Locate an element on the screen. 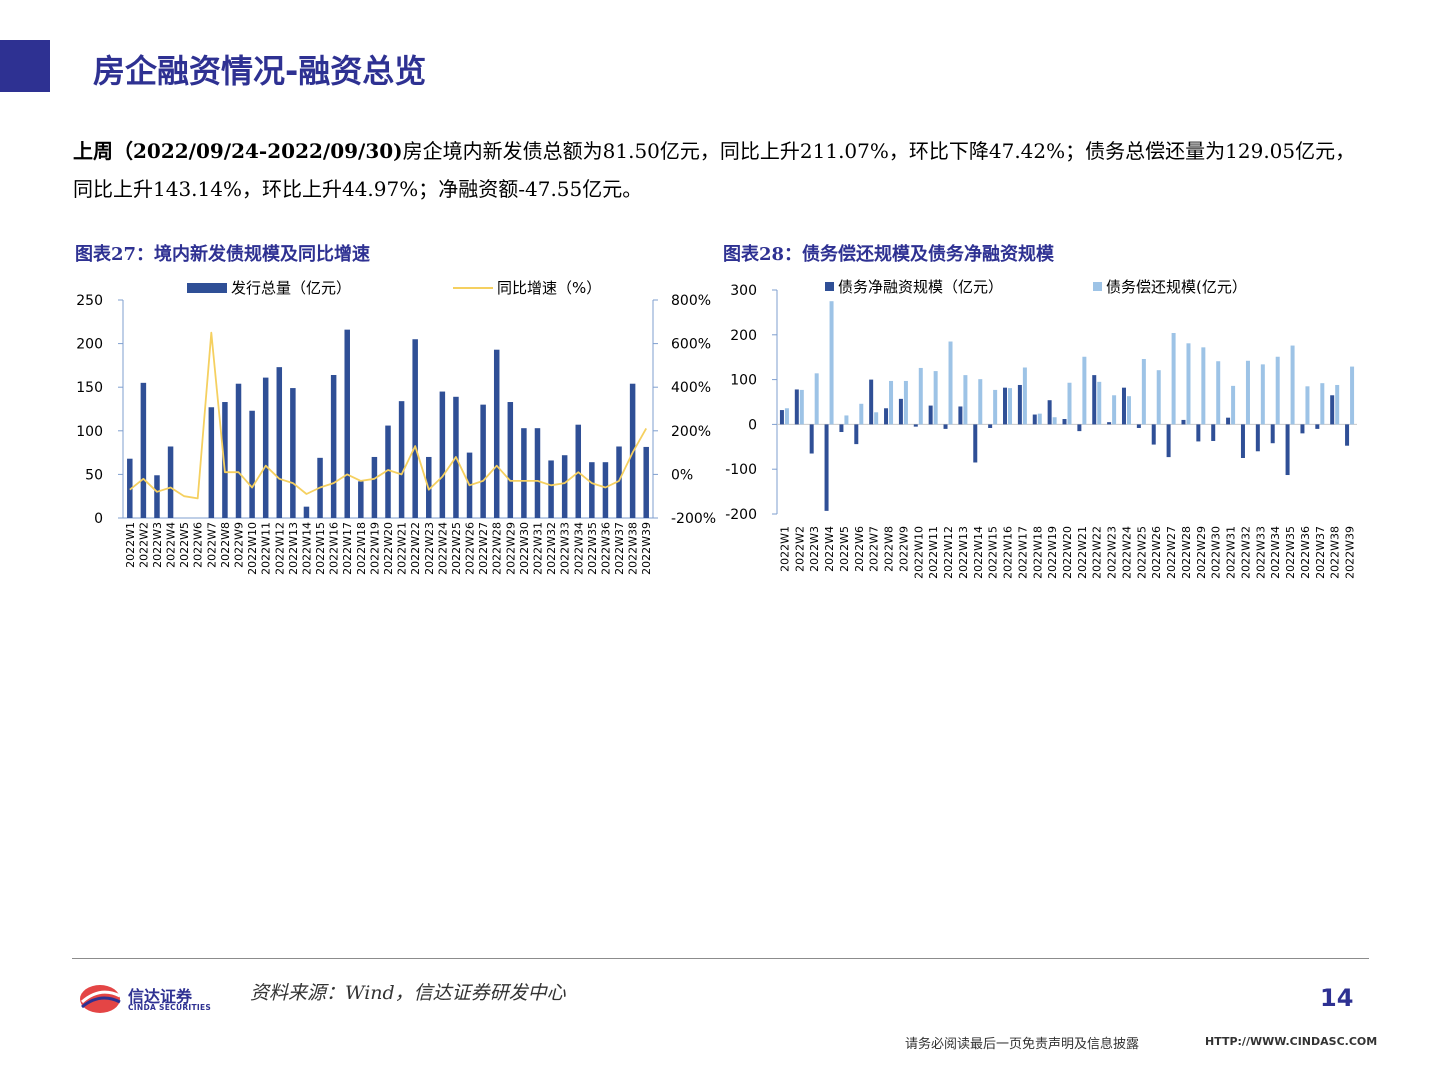 The height and width of the screenshot is (1080, 1440). chart28-x-tick-label: 2022W30 is located at coordinates (1216, 552).